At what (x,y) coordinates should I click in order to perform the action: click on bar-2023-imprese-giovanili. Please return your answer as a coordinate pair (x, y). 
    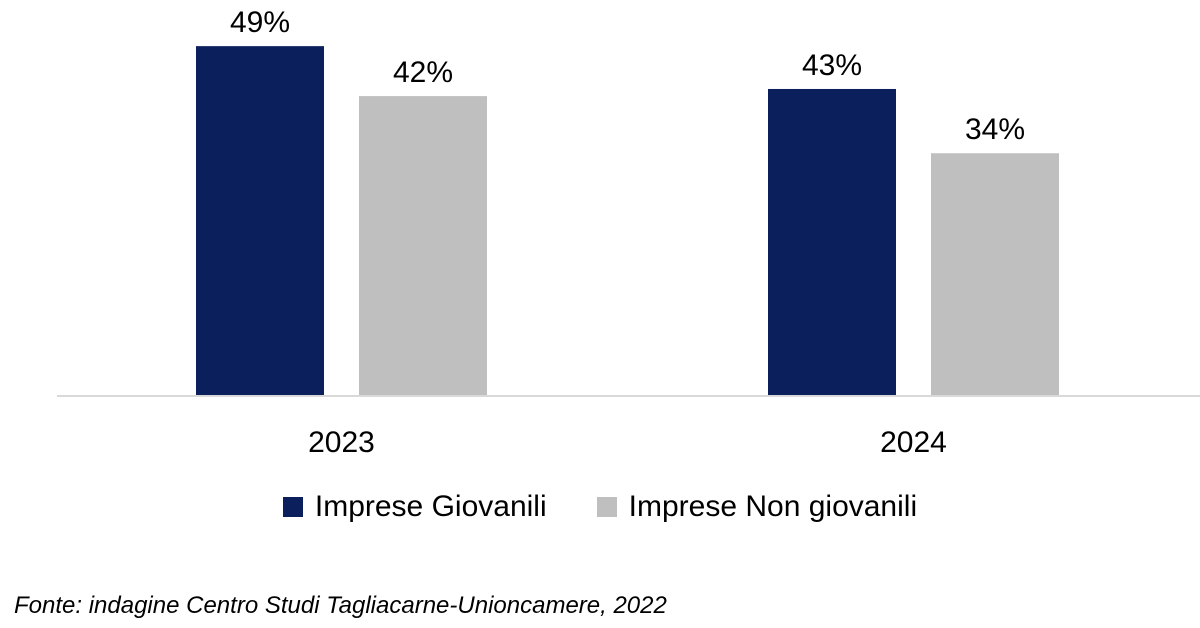
    Looking at the image, I should click on (260, 221).